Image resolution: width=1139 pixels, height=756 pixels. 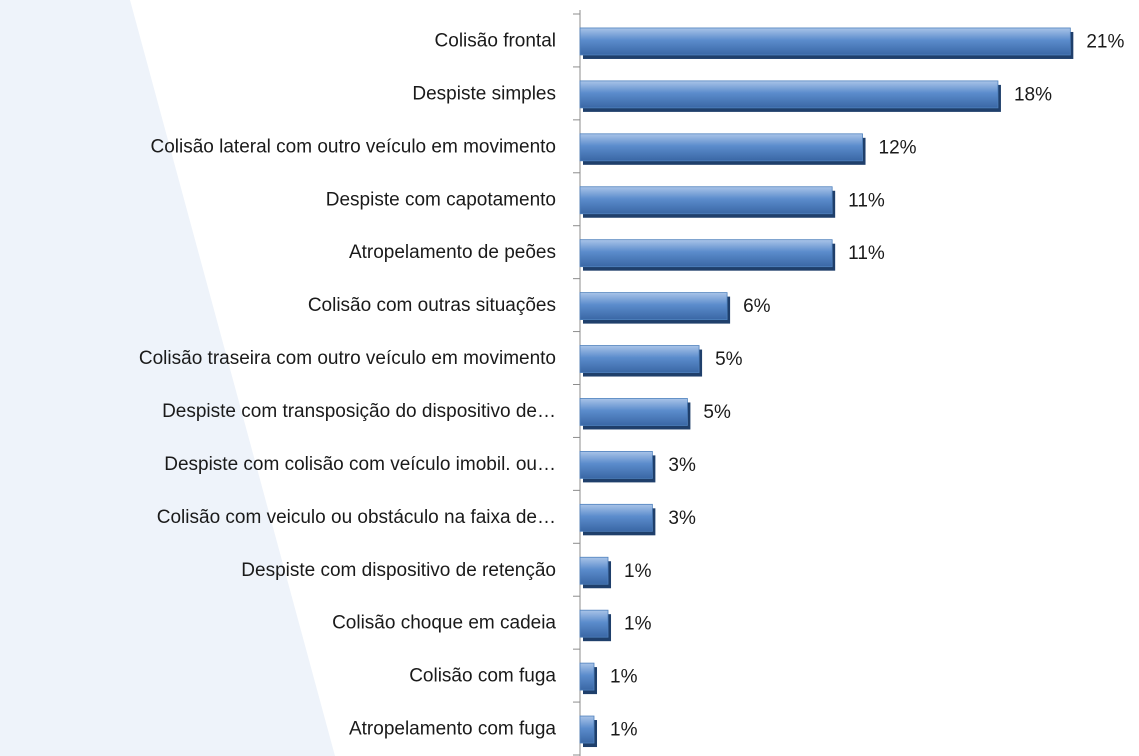 What do you see at coordinates (1105, 41) in the screenshot?
I see `value-label: 21%` at bounding box center [1105, 41].